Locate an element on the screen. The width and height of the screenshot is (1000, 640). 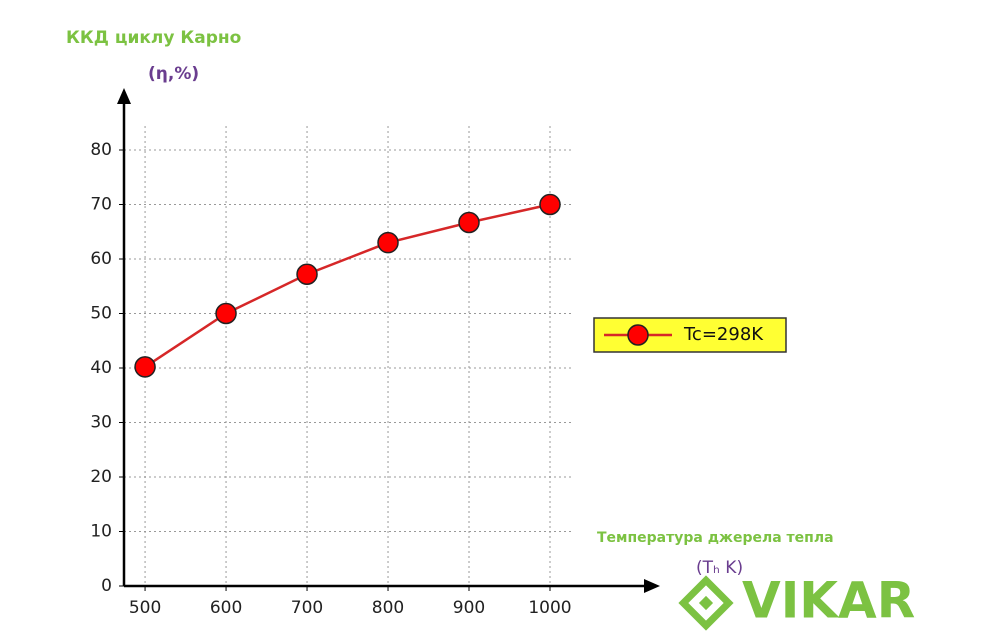
x-axis-arrow is located at coordinates (652, 586).